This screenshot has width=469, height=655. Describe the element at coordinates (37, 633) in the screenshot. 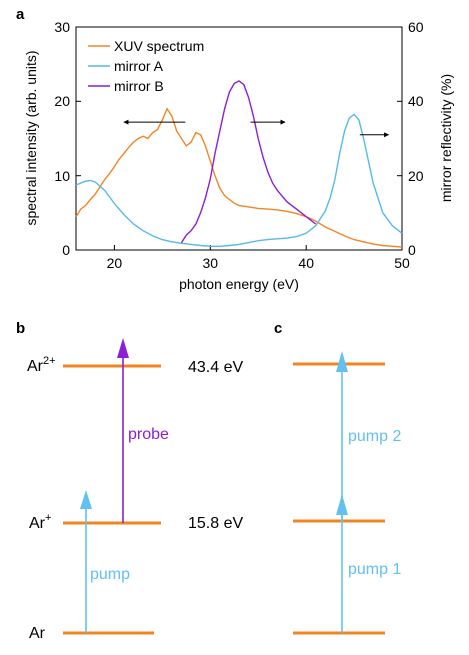

I see `level-label-ar: Ar` at that location.